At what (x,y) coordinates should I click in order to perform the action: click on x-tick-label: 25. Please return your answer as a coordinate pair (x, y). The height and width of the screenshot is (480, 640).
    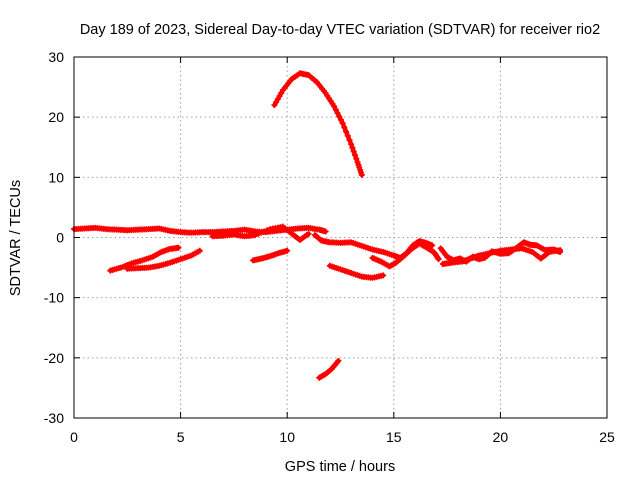
    Looking at the image, I should click on (607, 437).